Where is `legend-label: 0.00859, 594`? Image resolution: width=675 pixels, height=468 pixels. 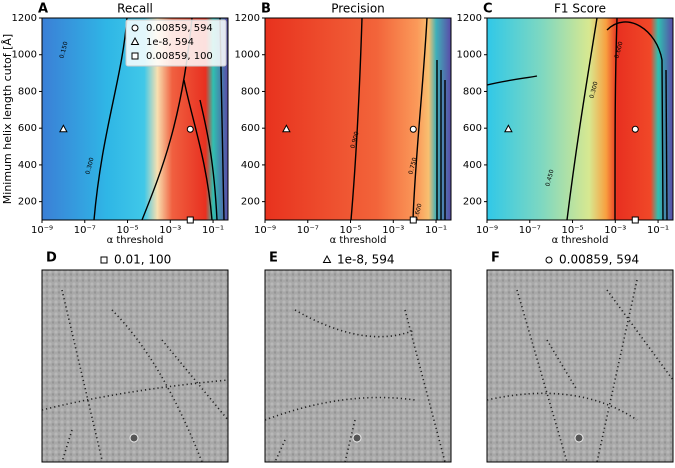 legend-label: 0.00859, 594 is located at coordinates (179, 28).